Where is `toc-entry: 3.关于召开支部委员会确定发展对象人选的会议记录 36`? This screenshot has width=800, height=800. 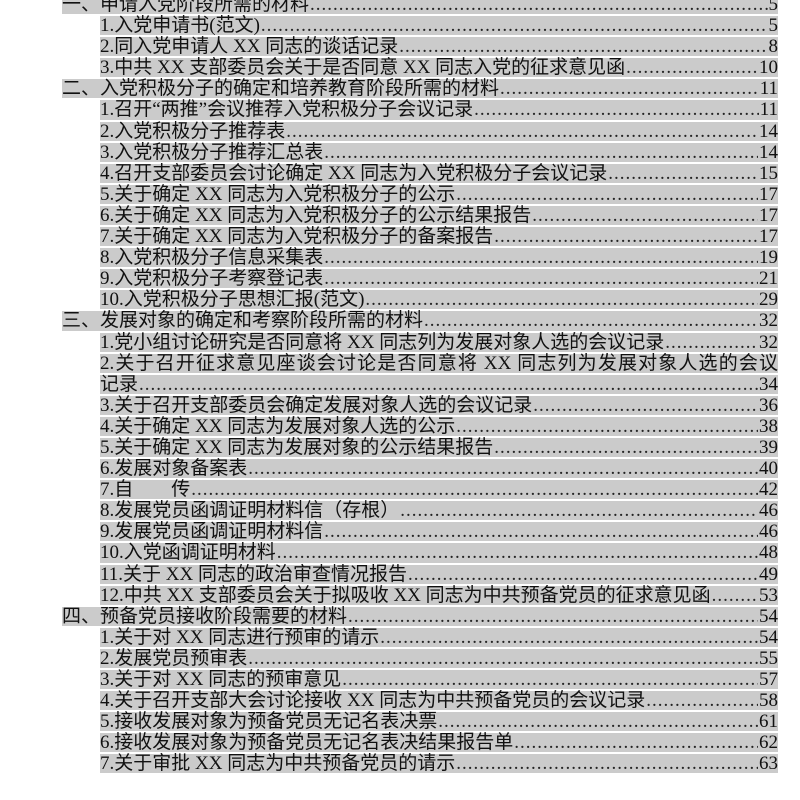
toc-entry: 3.关于召开支部委员会确定发展对象人选的会议记录 36 is located at coordinates (400, 405).